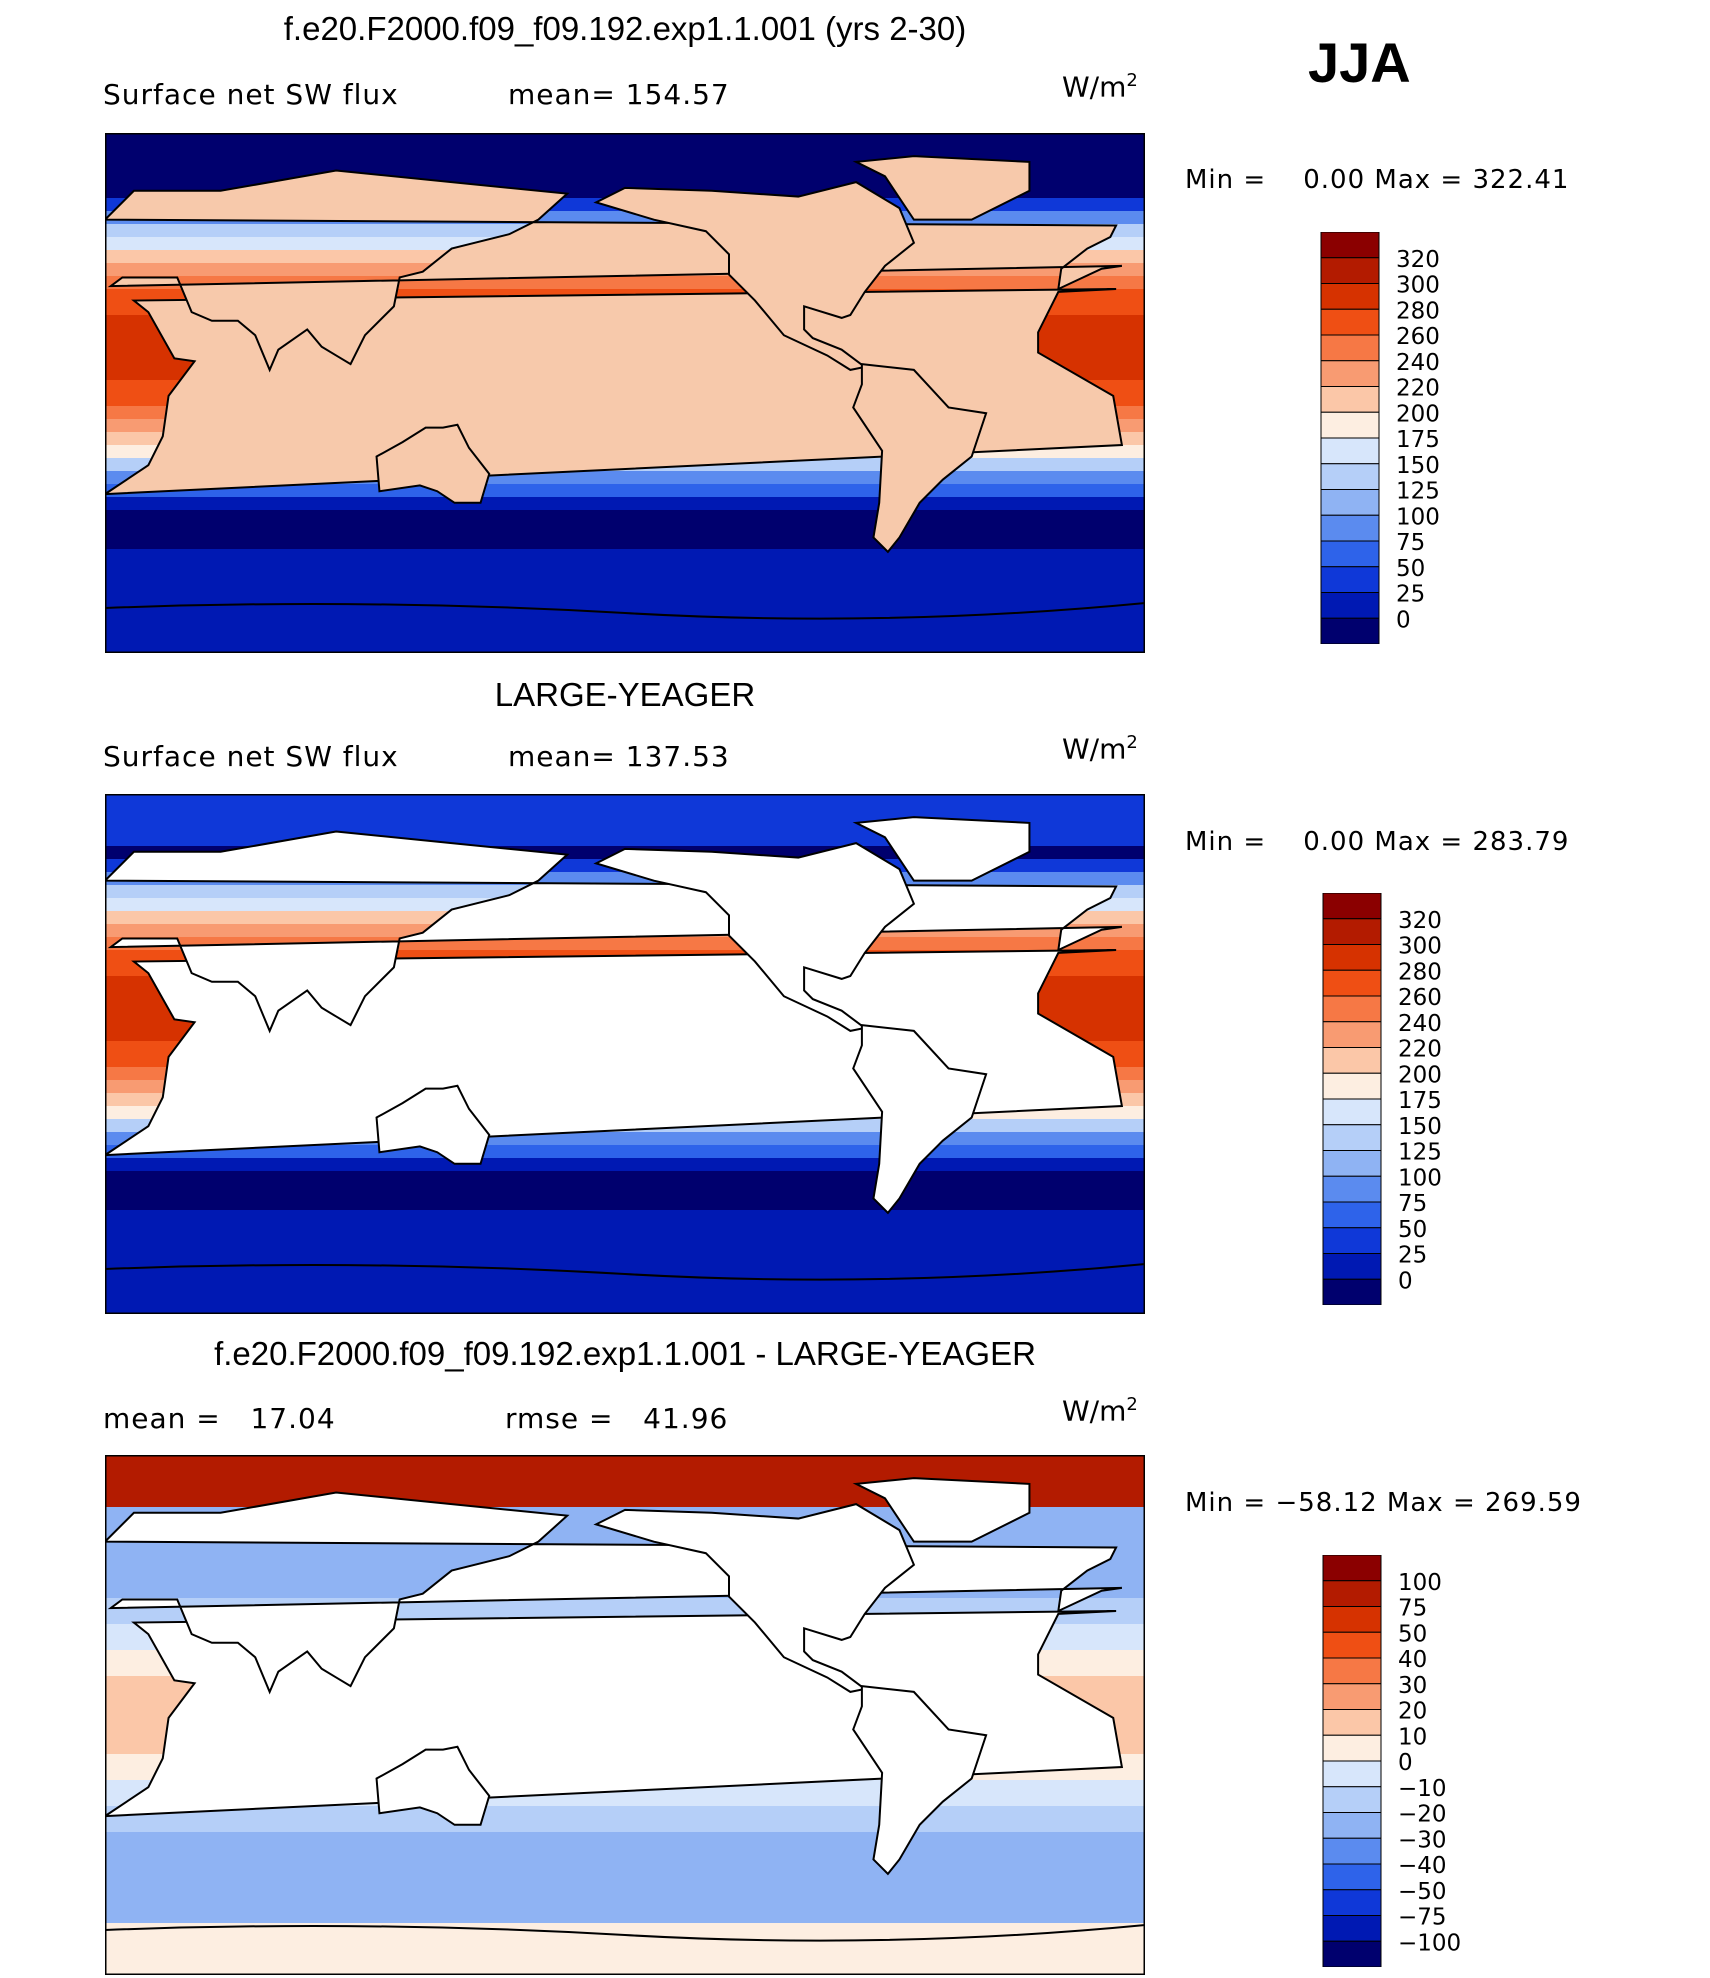  Describe the element at coordinates (1100, 749) in the screenshot. I see `panel-2-units: W/m2` at that location.